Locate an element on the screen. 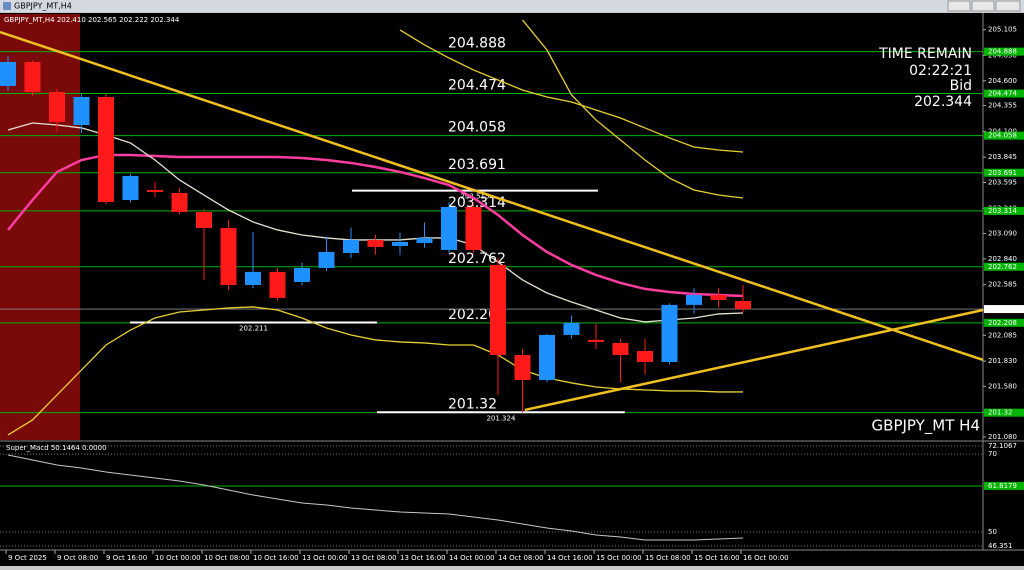 The width and height of the screenshot is (1024, 570). indicator-tick-label: 72.1067 is located at coordinates (1002, 446).